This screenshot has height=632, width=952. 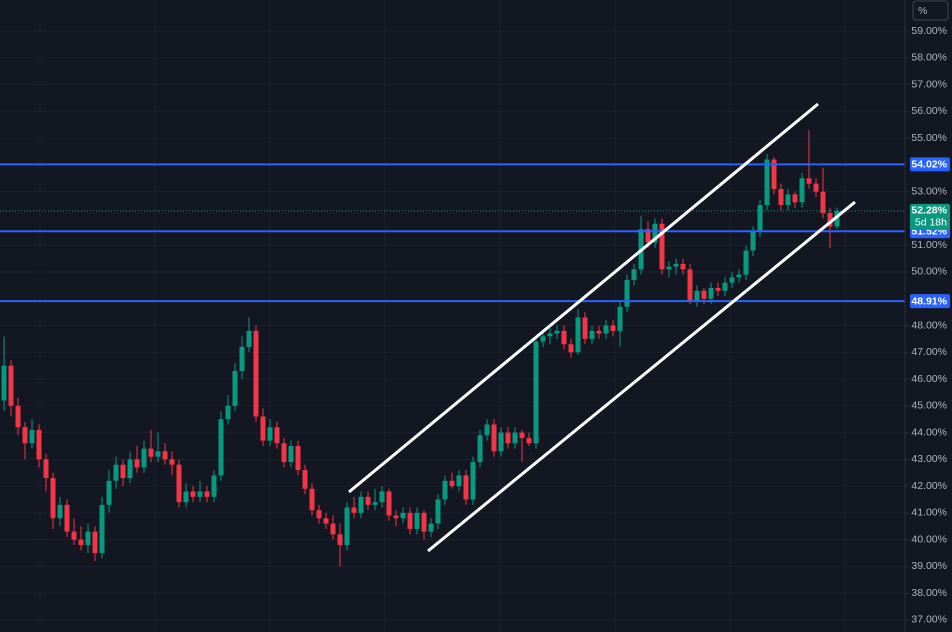 I want to click on unit-label: %, so click(x=922, y=11).